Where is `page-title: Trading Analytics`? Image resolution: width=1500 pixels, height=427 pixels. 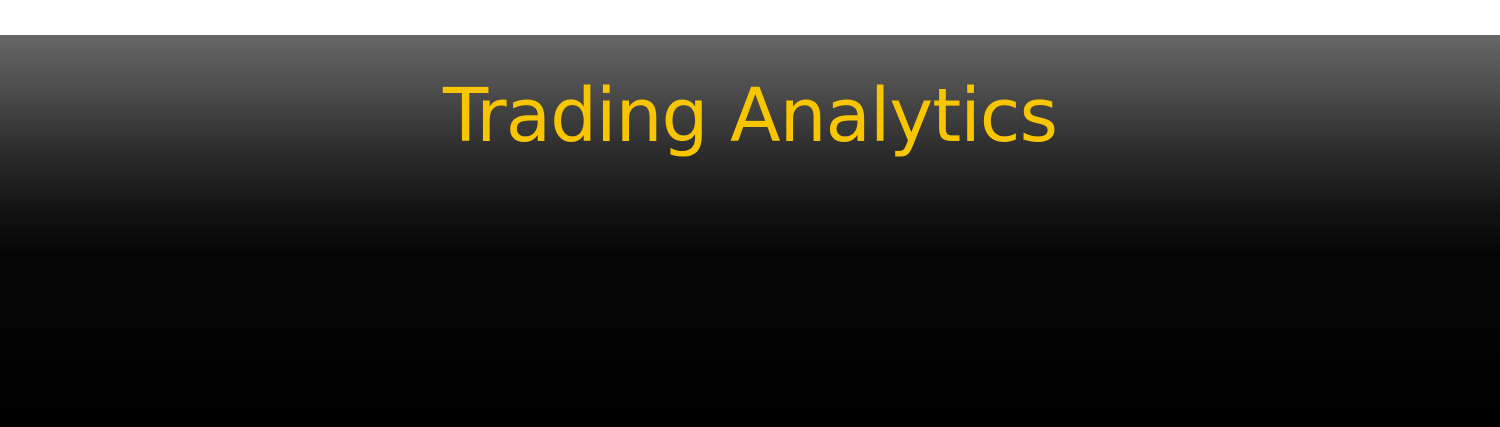 page-title: Trading Analytics is located at coordinates (750, 116).